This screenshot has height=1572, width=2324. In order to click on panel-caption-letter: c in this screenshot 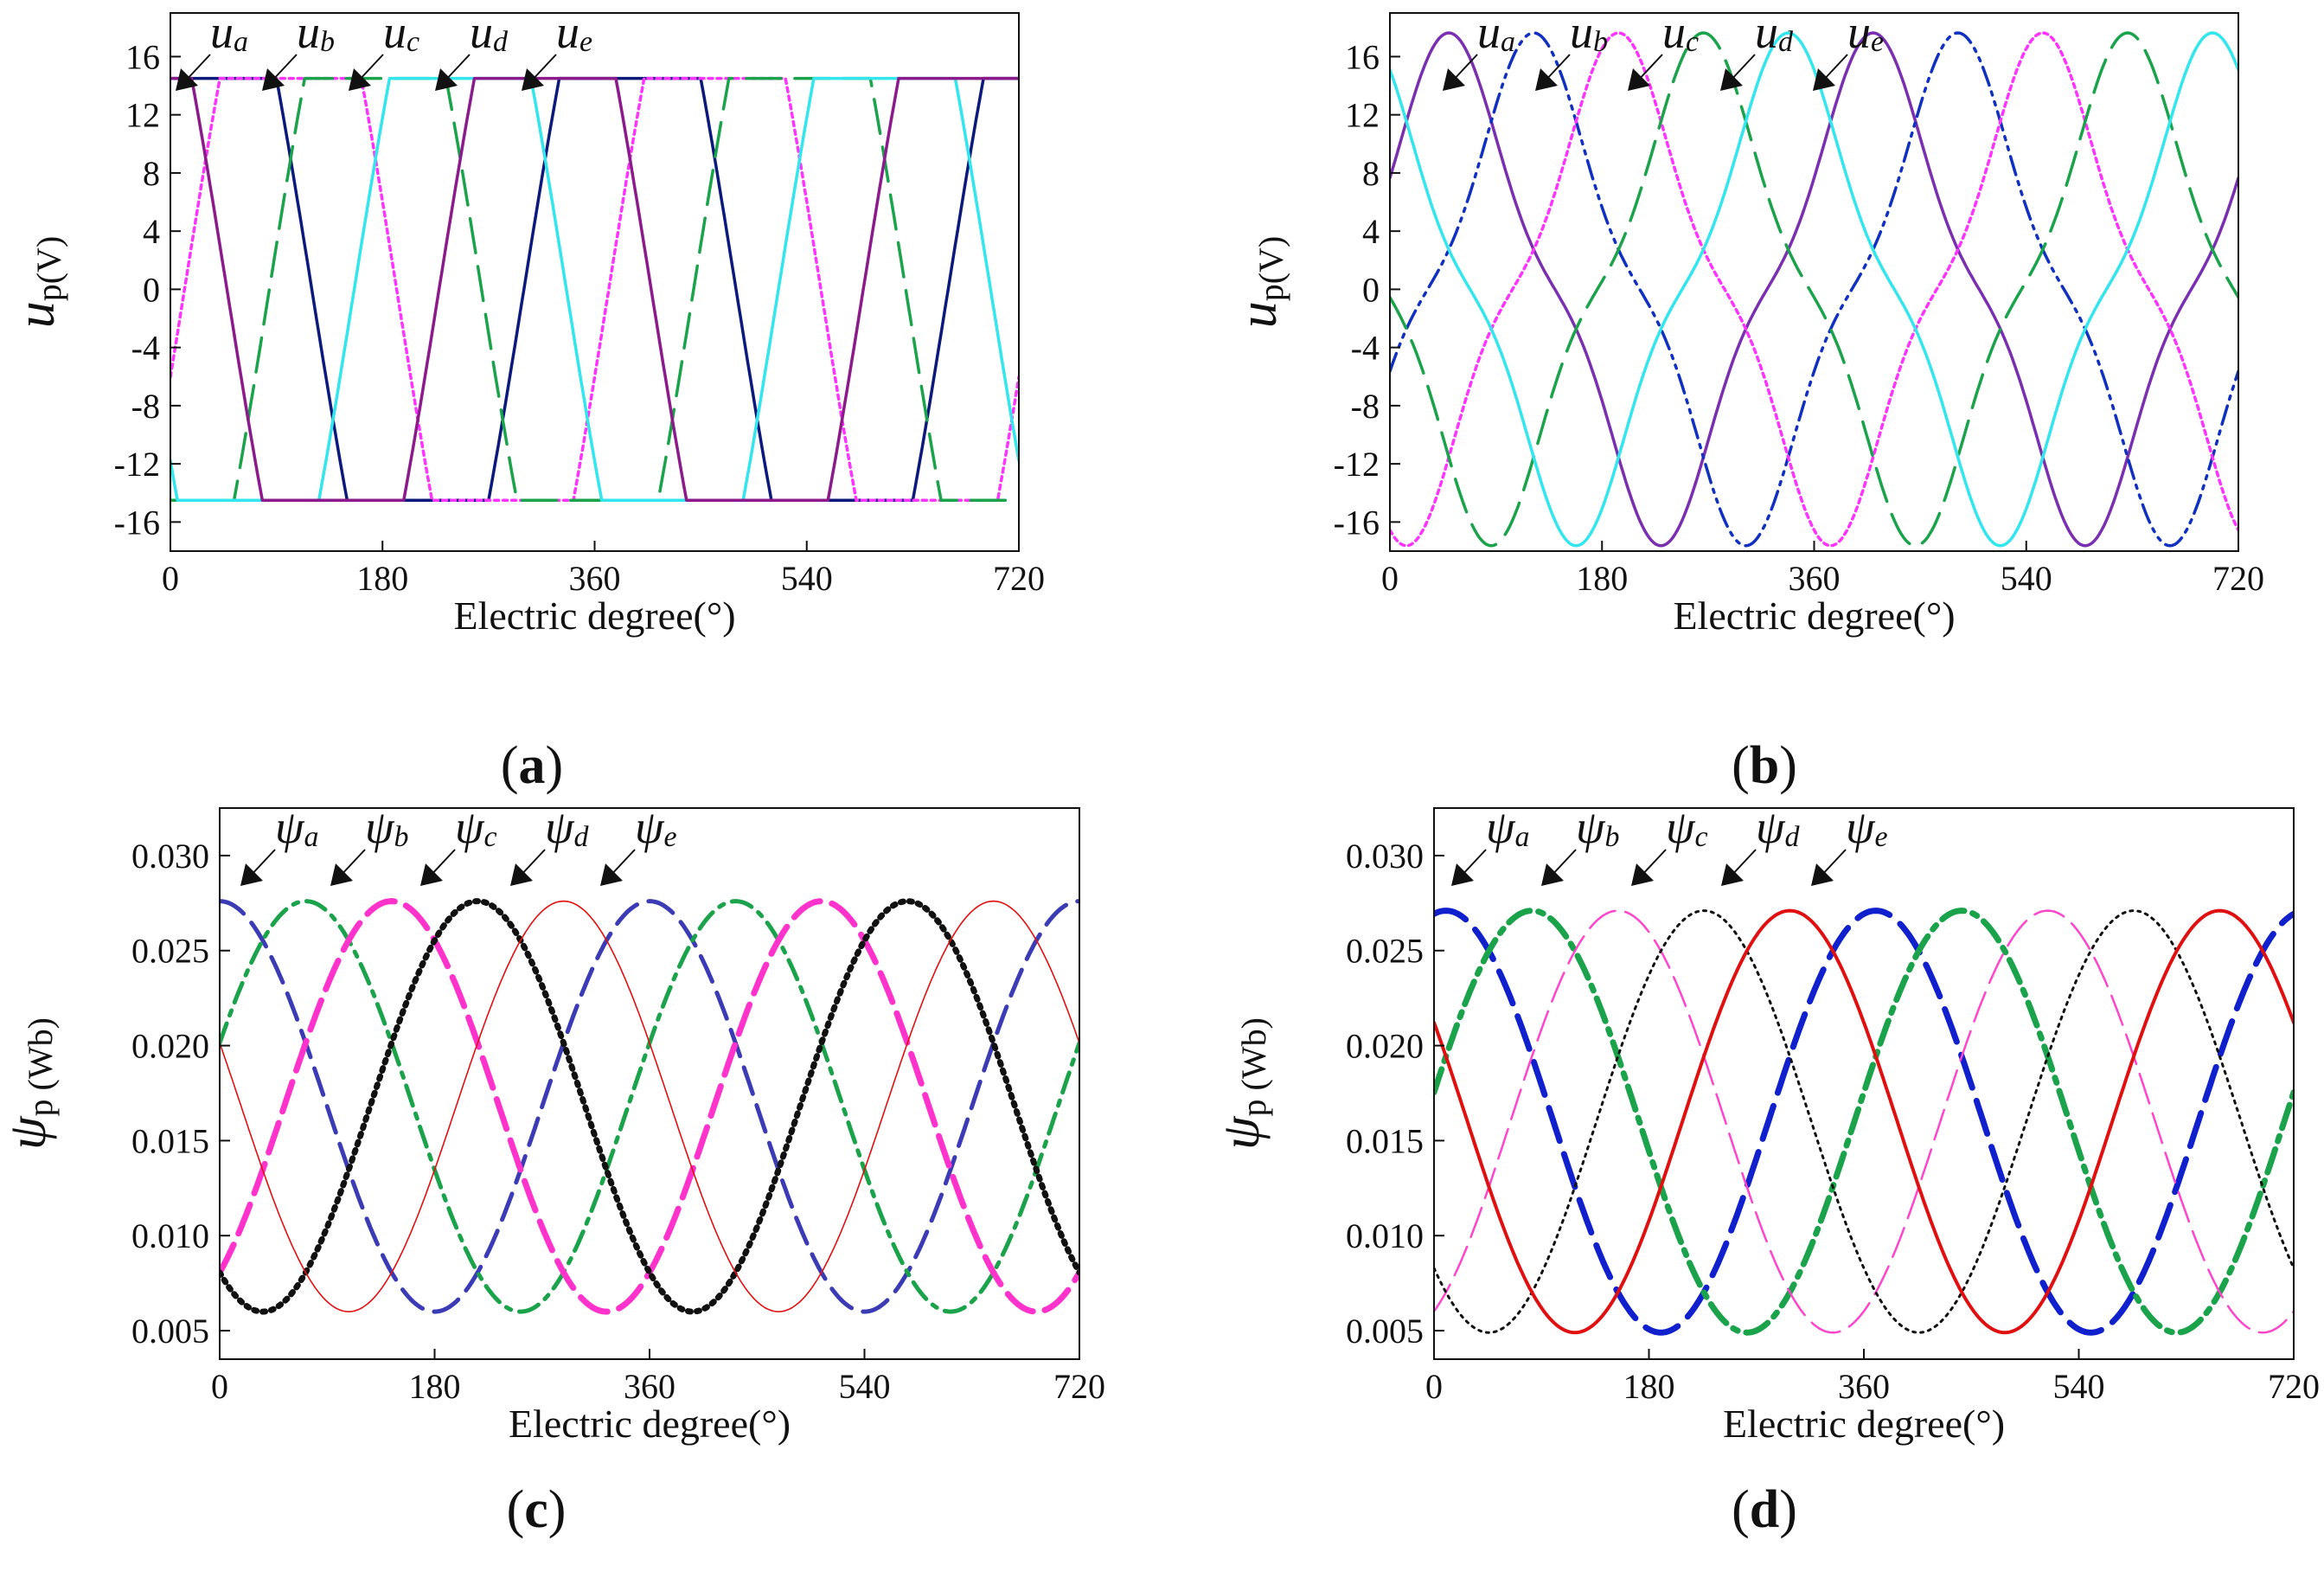, I will do `click(536, 1509)`.